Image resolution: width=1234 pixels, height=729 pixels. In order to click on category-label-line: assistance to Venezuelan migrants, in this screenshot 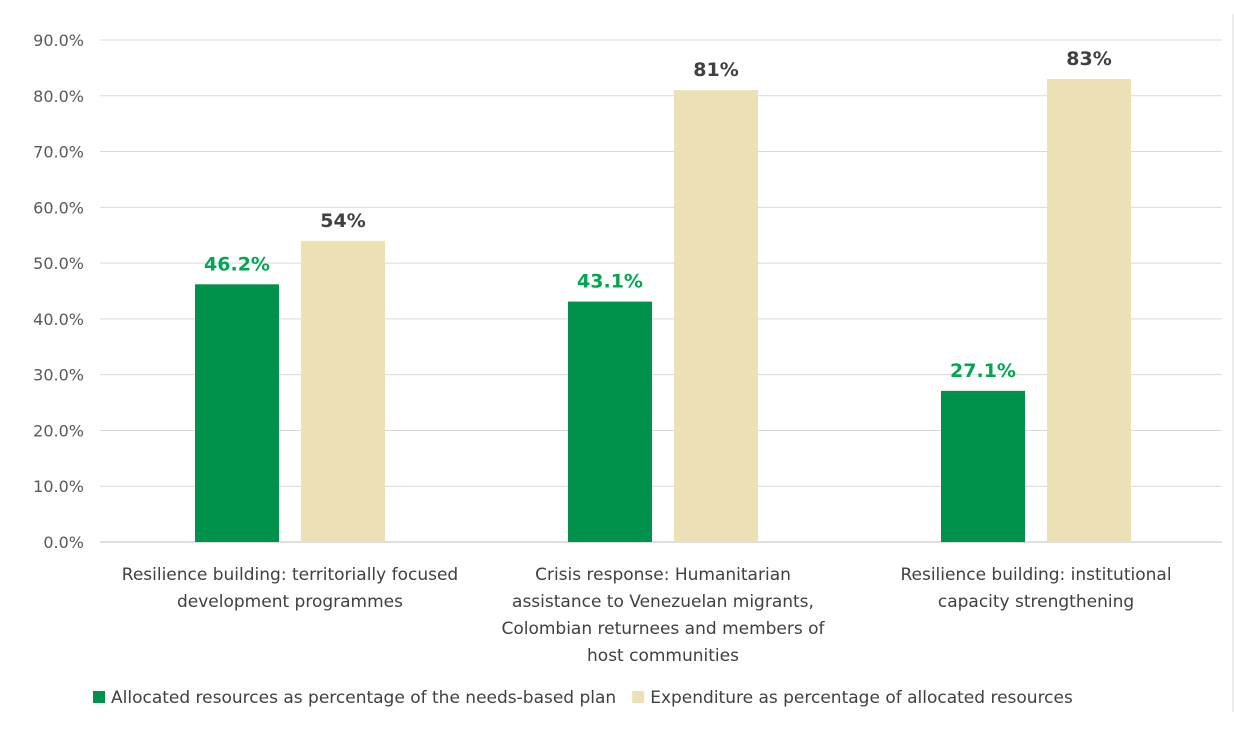, I will do `click(663, 602)`.